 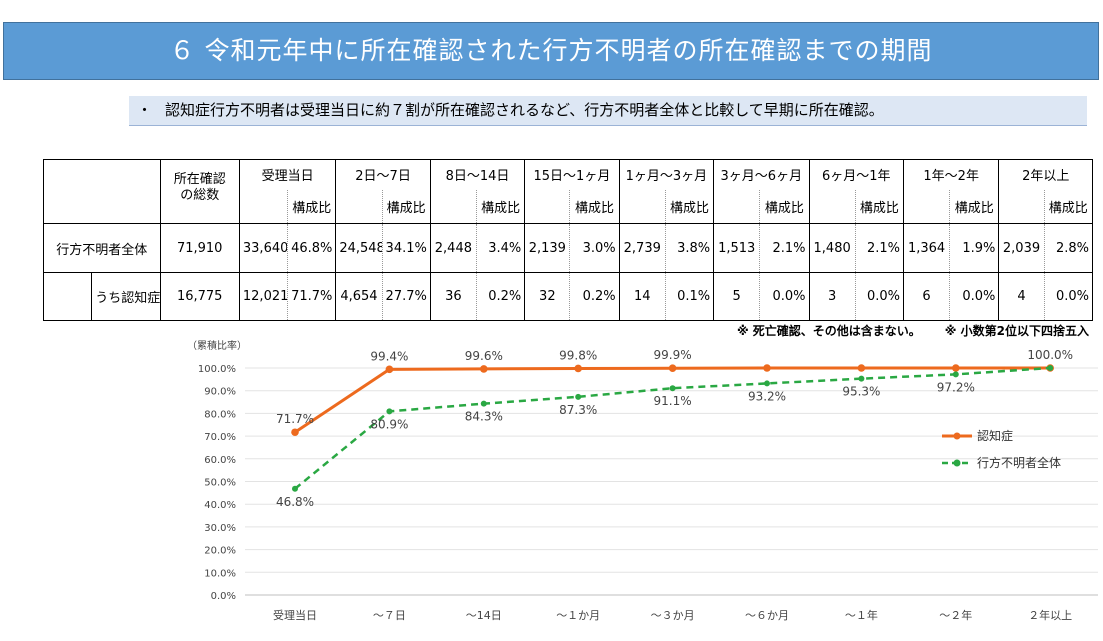 I want to click on row-label: 行方不明者全体, so click(x=102, y=248).